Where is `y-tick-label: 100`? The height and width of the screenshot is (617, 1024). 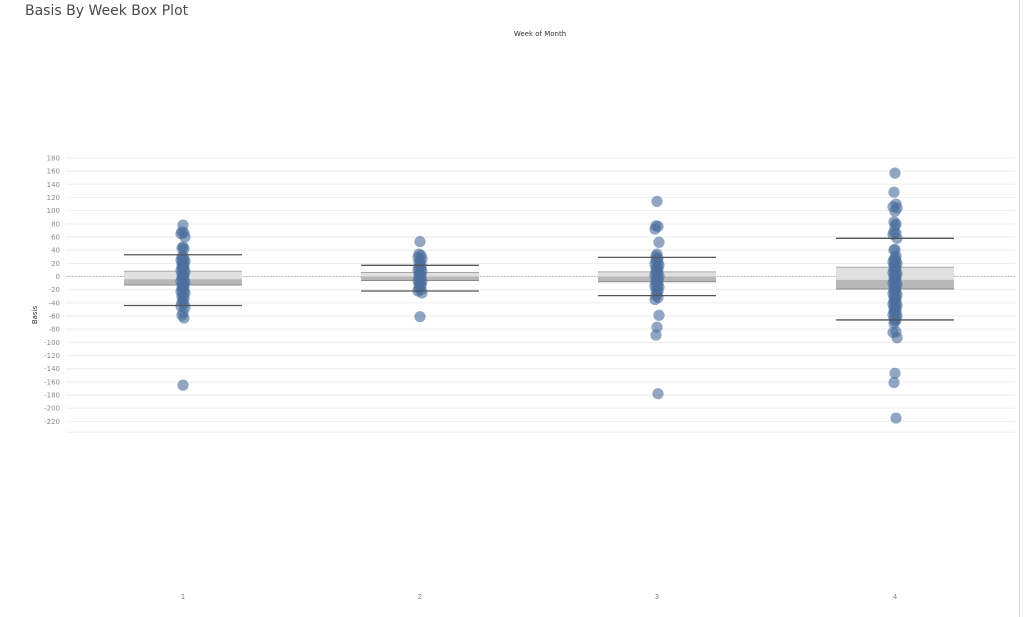
y-tick-label: 100 is located at coordinates (53, 211).